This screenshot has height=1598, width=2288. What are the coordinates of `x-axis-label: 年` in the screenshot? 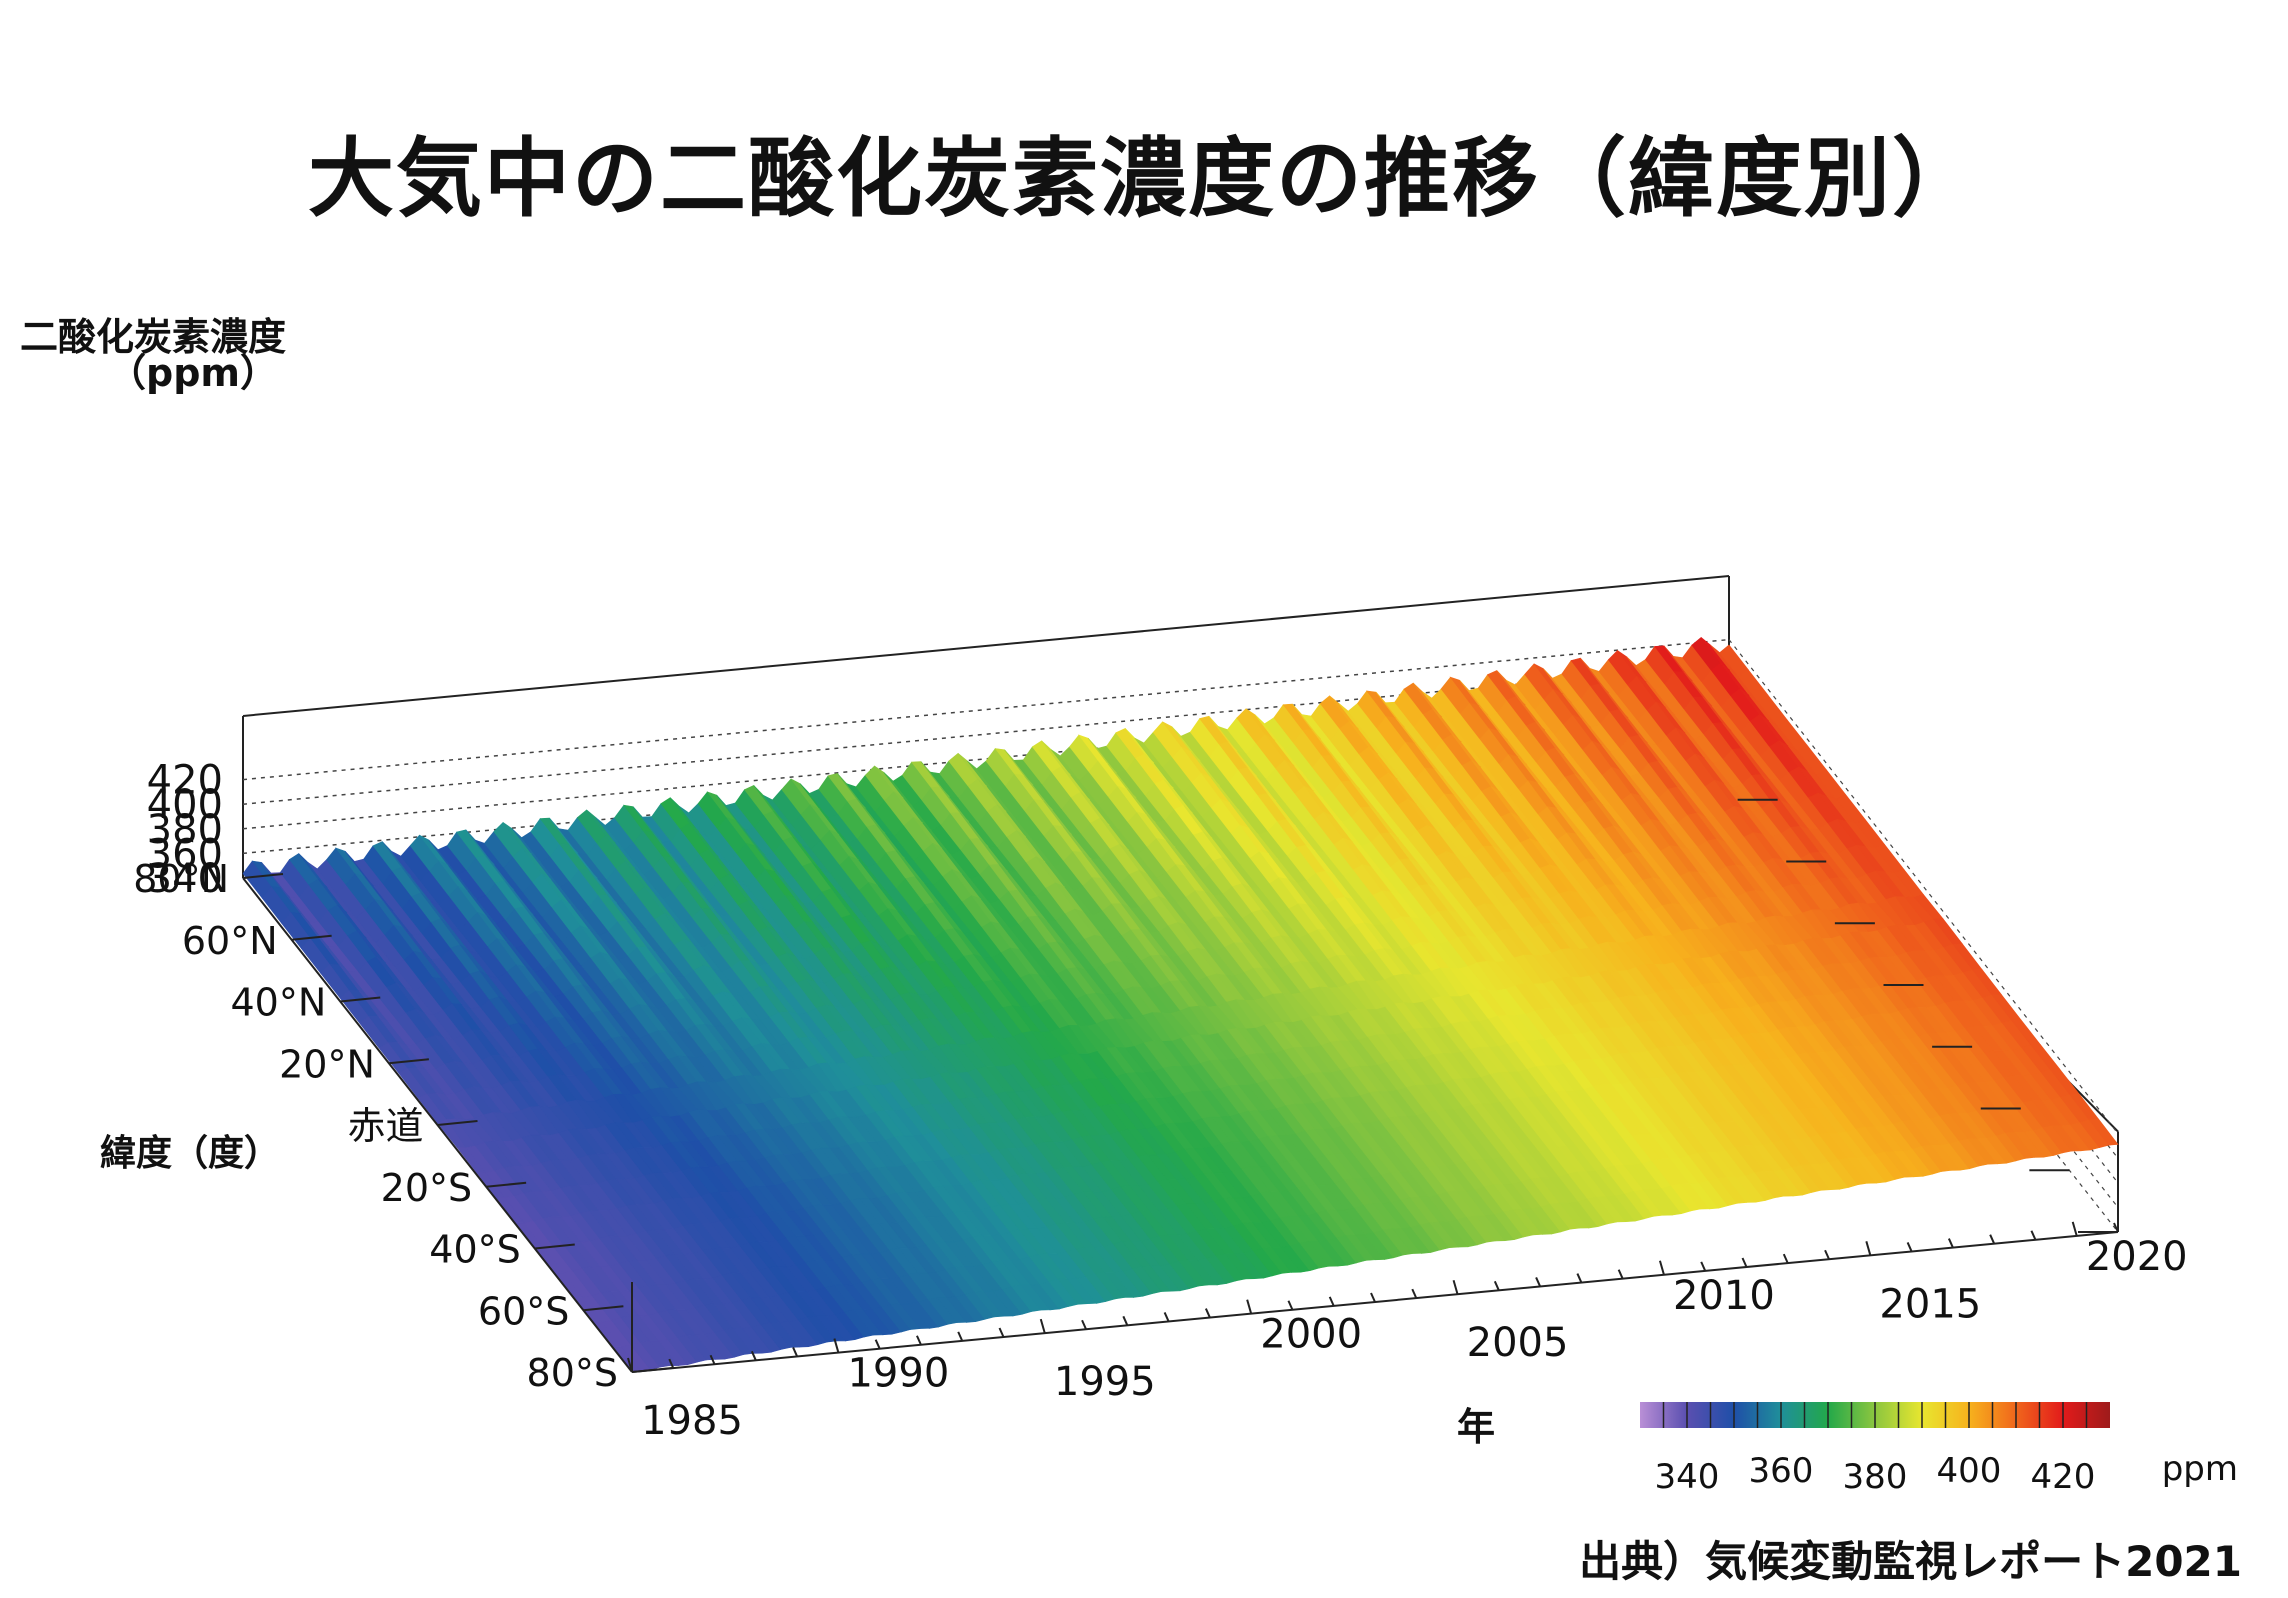 It's located at (1476, 1427).